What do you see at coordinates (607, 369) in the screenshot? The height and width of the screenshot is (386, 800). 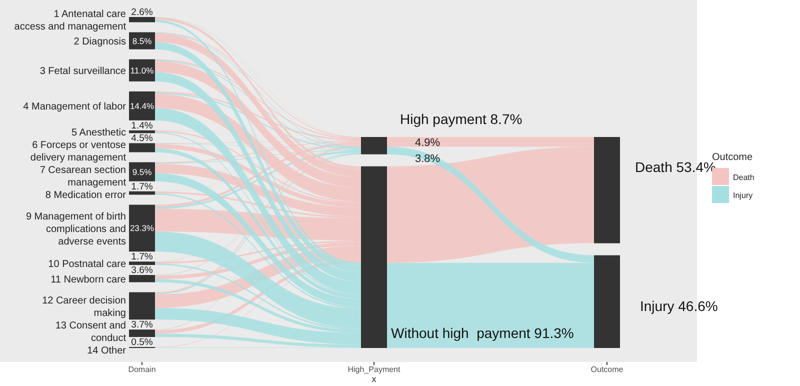 I see `text: Outcome` at bounding box center [607, 369].